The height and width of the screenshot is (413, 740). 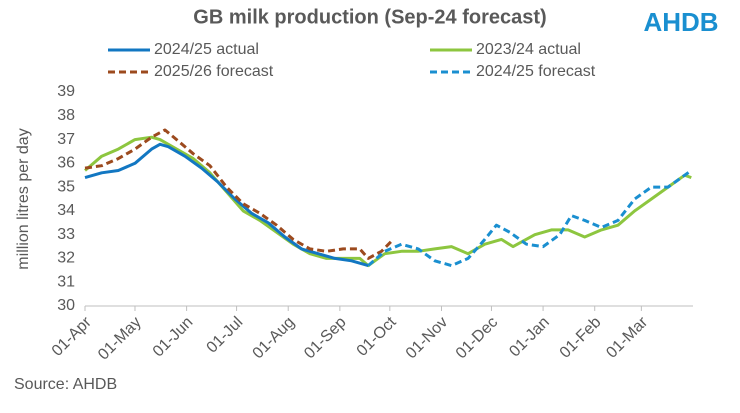 I want to click on y-tick-label: 37, so click(x=66, y=139).